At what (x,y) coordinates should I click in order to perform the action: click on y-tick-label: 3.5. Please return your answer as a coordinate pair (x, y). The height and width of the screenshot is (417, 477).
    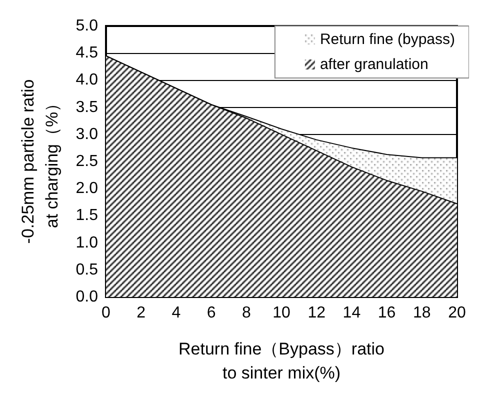
    Looking at the image, I should click on (87, 107).